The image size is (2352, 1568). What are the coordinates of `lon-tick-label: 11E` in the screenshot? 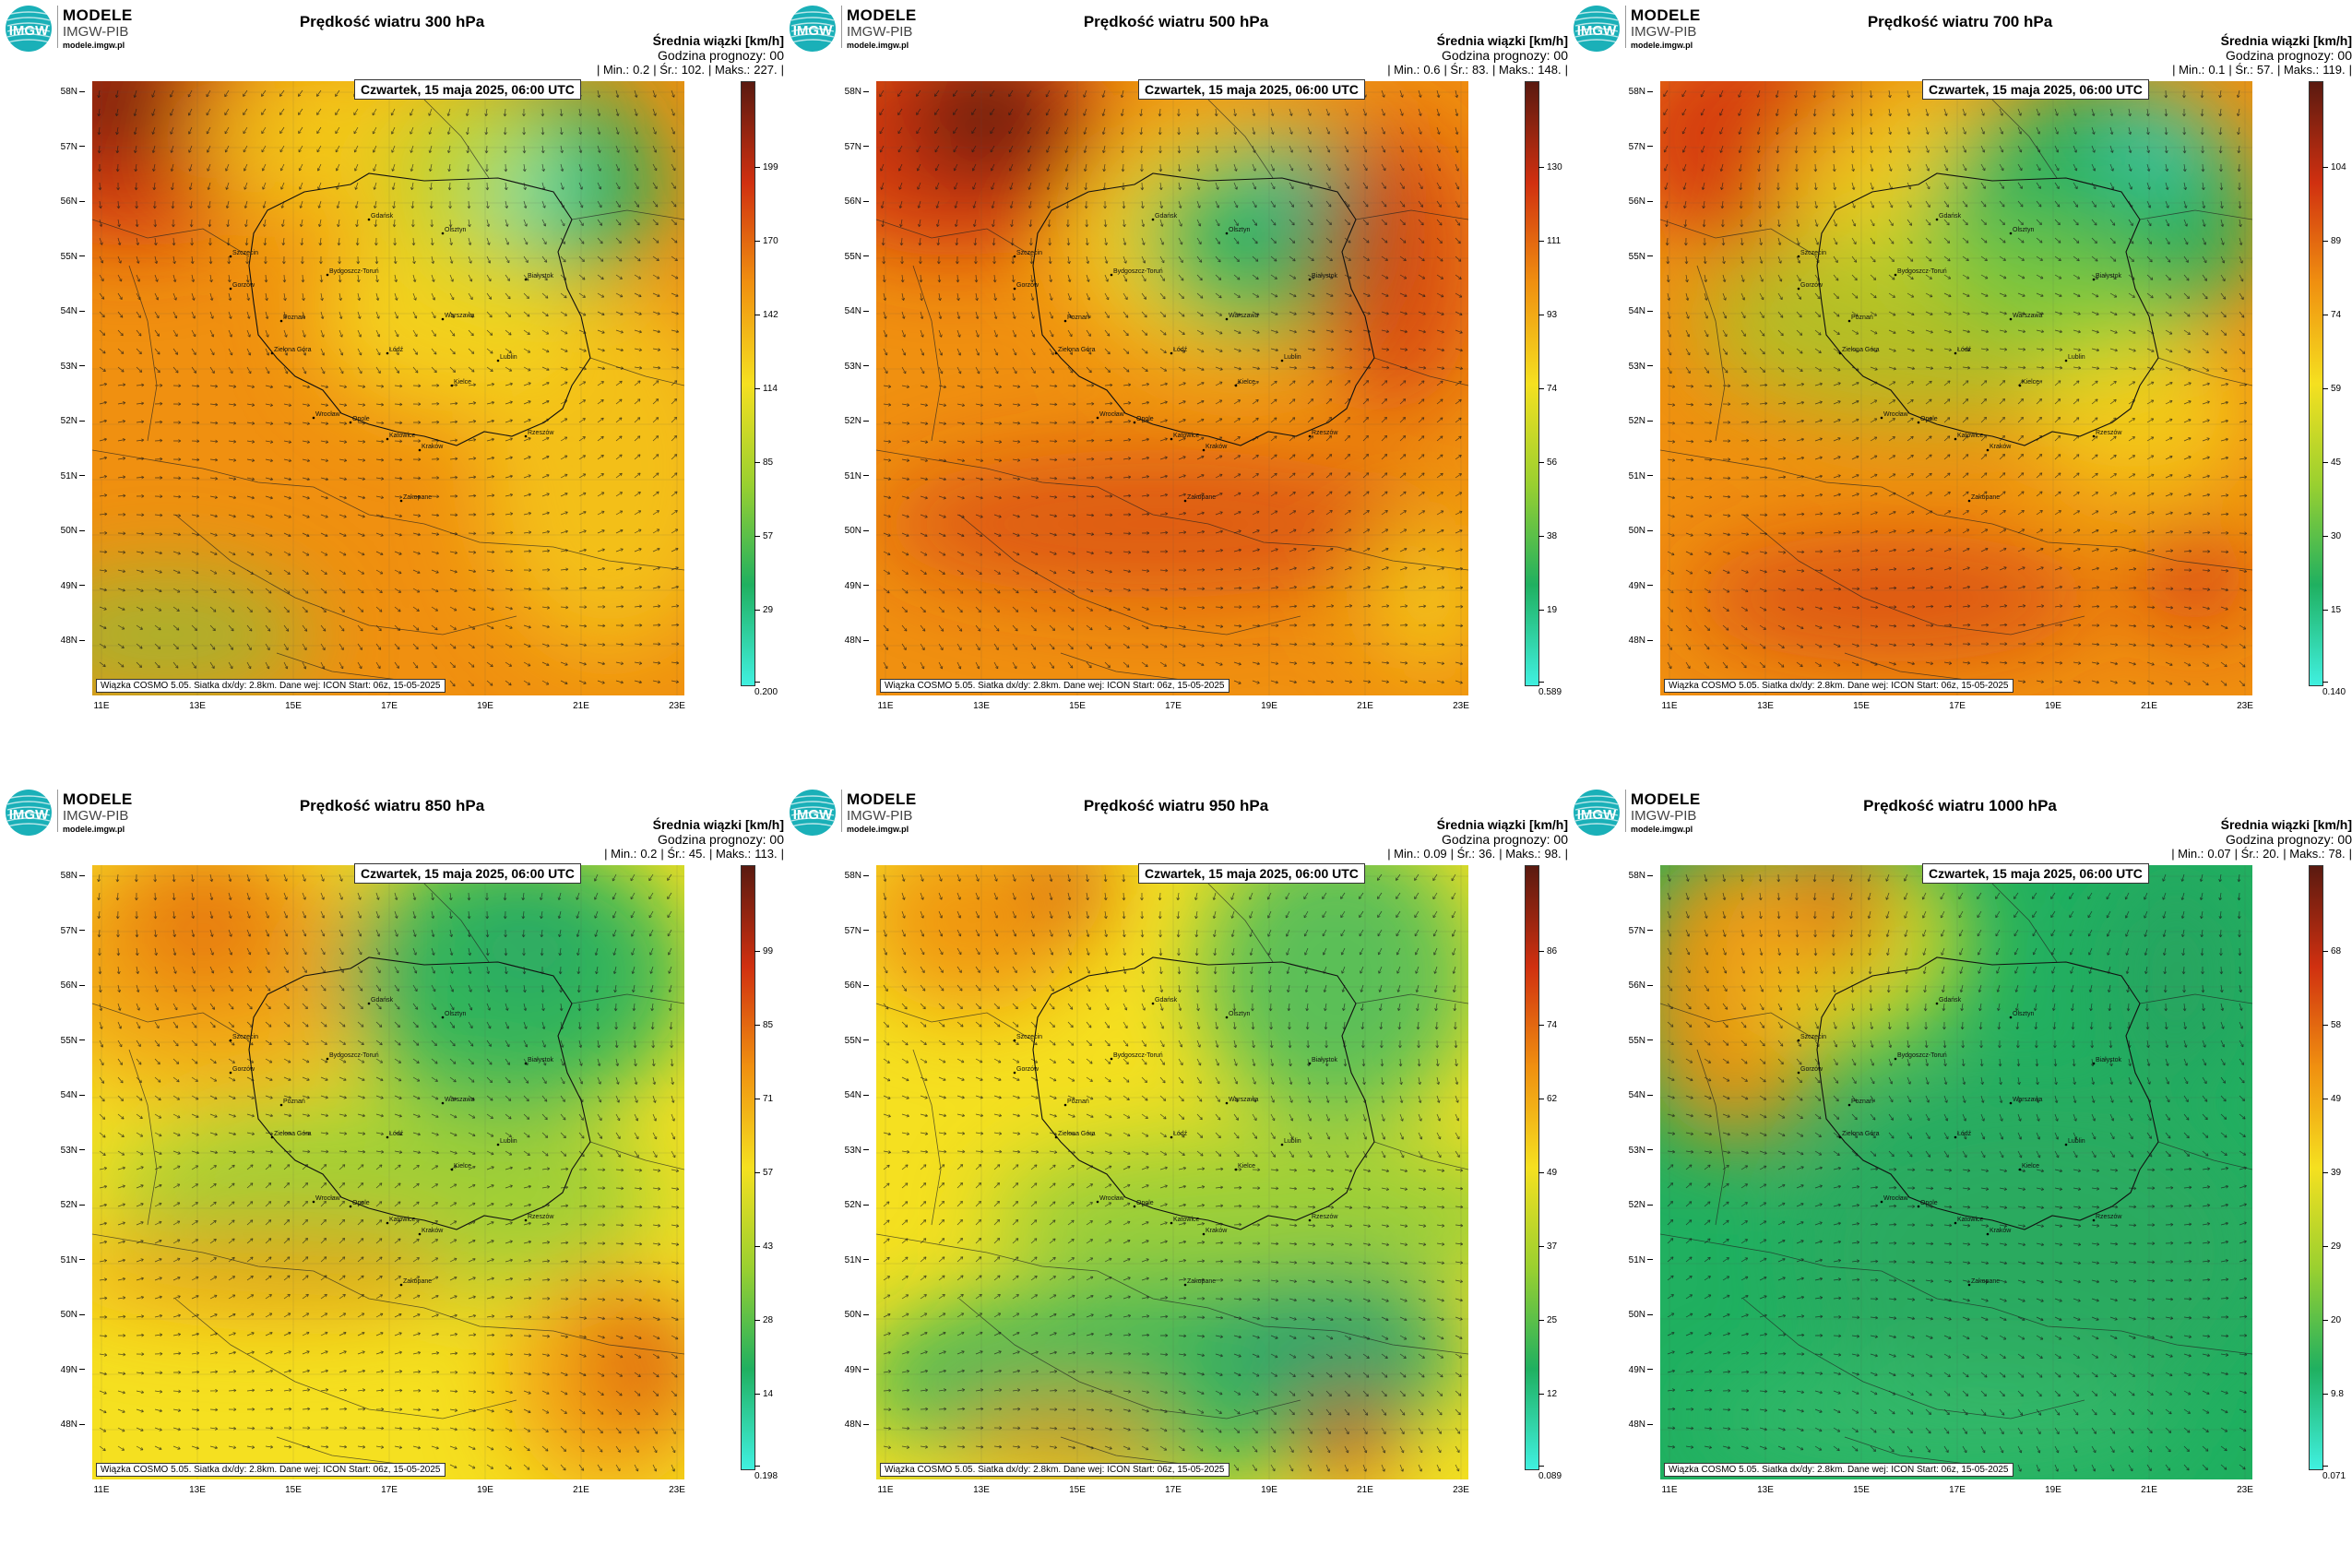 It's located at (101, 1490).